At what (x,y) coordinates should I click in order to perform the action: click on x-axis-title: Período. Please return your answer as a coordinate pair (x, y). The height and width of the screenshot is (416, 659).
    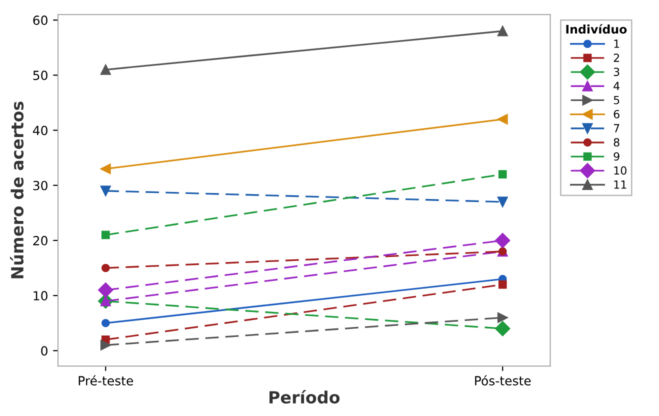
    Looking at the image, I should click on (305, 397).